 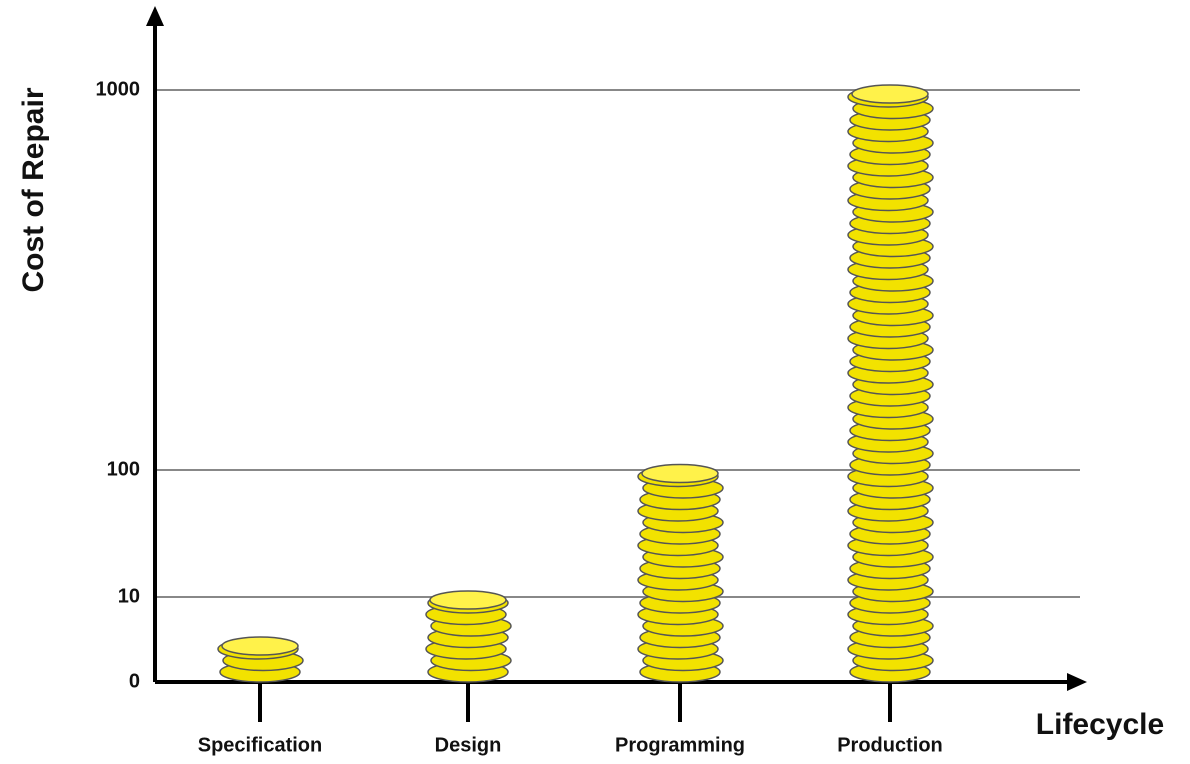 What do you see at coordinates (260, 745) in the screenshot?
I see `x-tick-label: Specification` at bounding box center [260, 745].